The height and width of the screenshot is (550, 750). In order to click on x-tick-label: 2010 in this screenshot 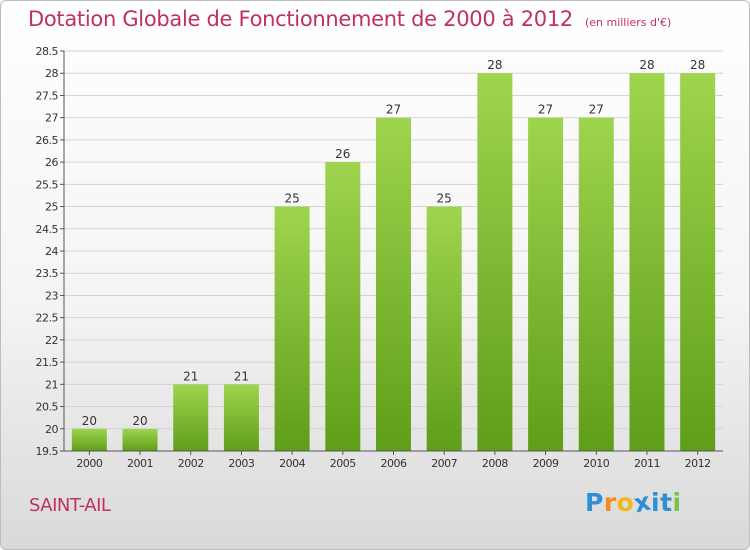, I will do `click(596, 463)`.